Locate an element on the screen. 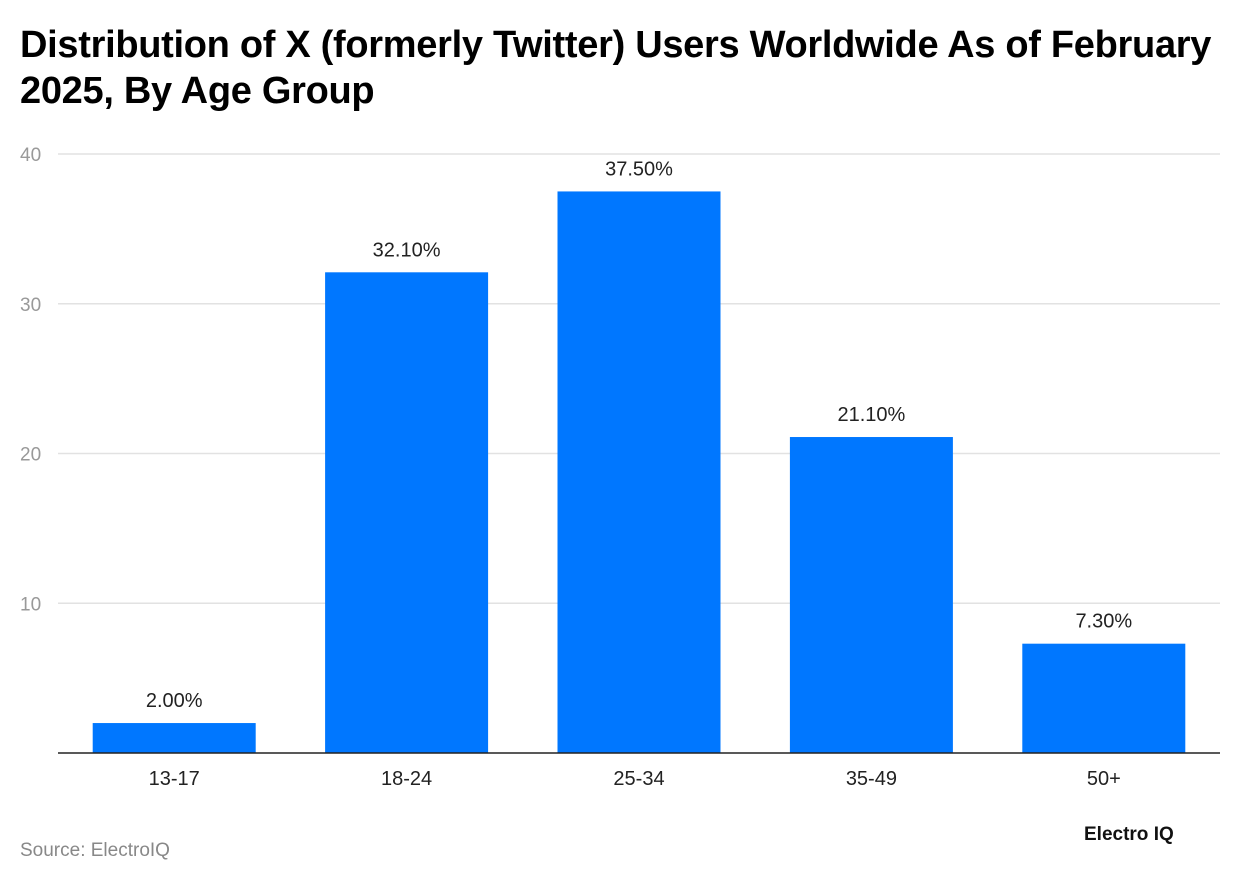 Image resolution: width=1240 pixels, height=884 pixels. electroiq-logo: Electro IQ is located at coordinates (1129, 834).